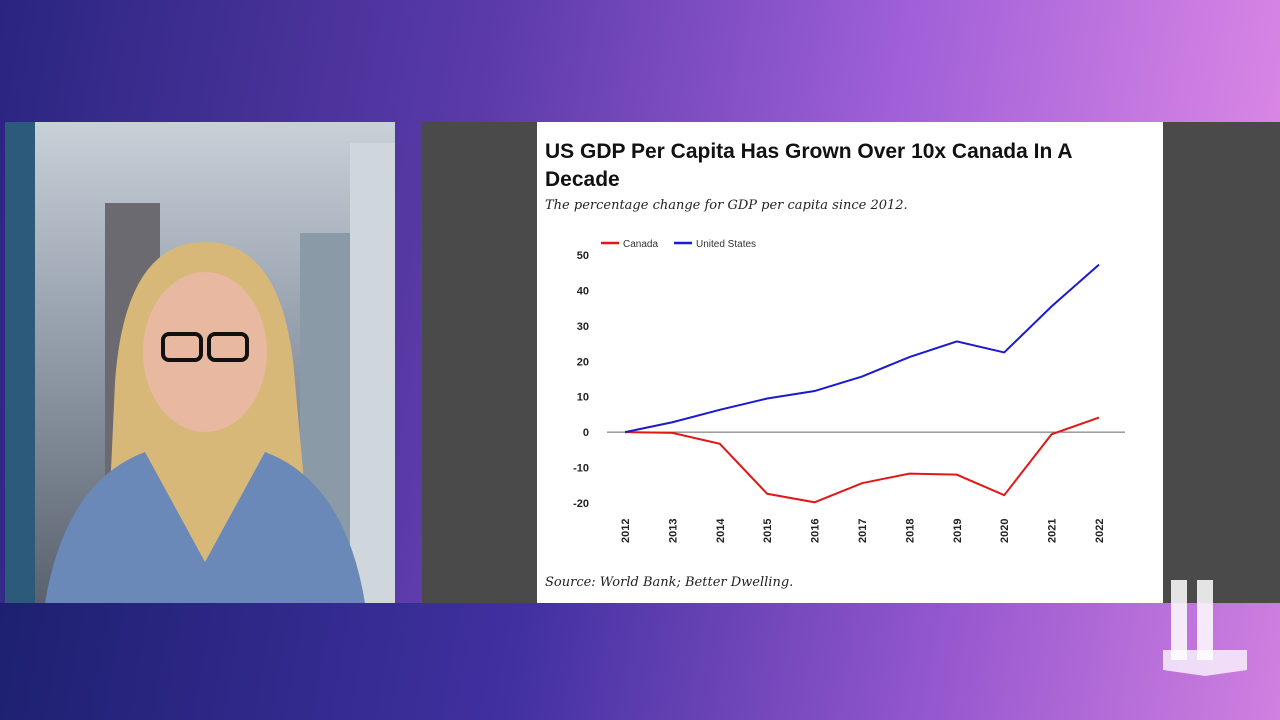 This screenshot has height=720, width=1280. I want to click on x-tick-label: 2014, so click(721, 530).